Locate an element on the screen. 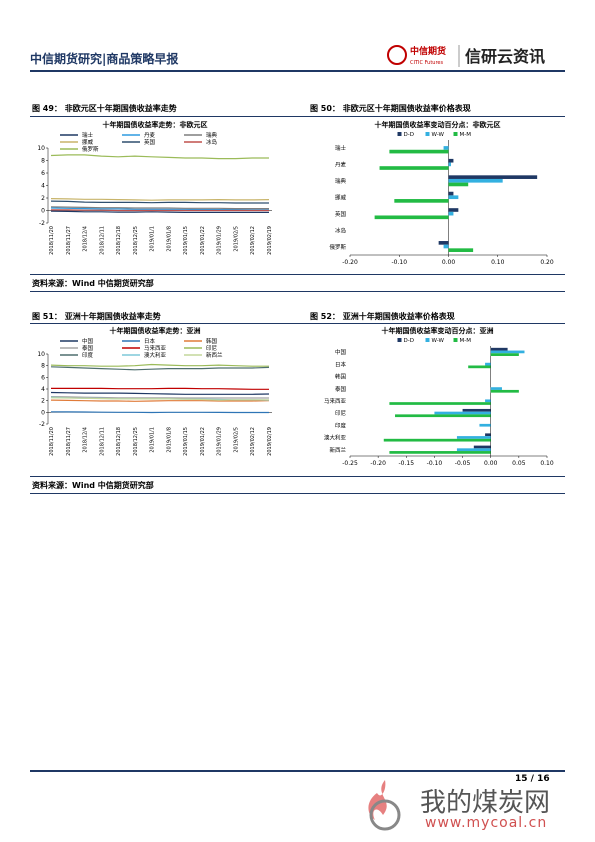 The image size is (595, 842). figure-number: 图 50： is located at coordinates (325, 108).